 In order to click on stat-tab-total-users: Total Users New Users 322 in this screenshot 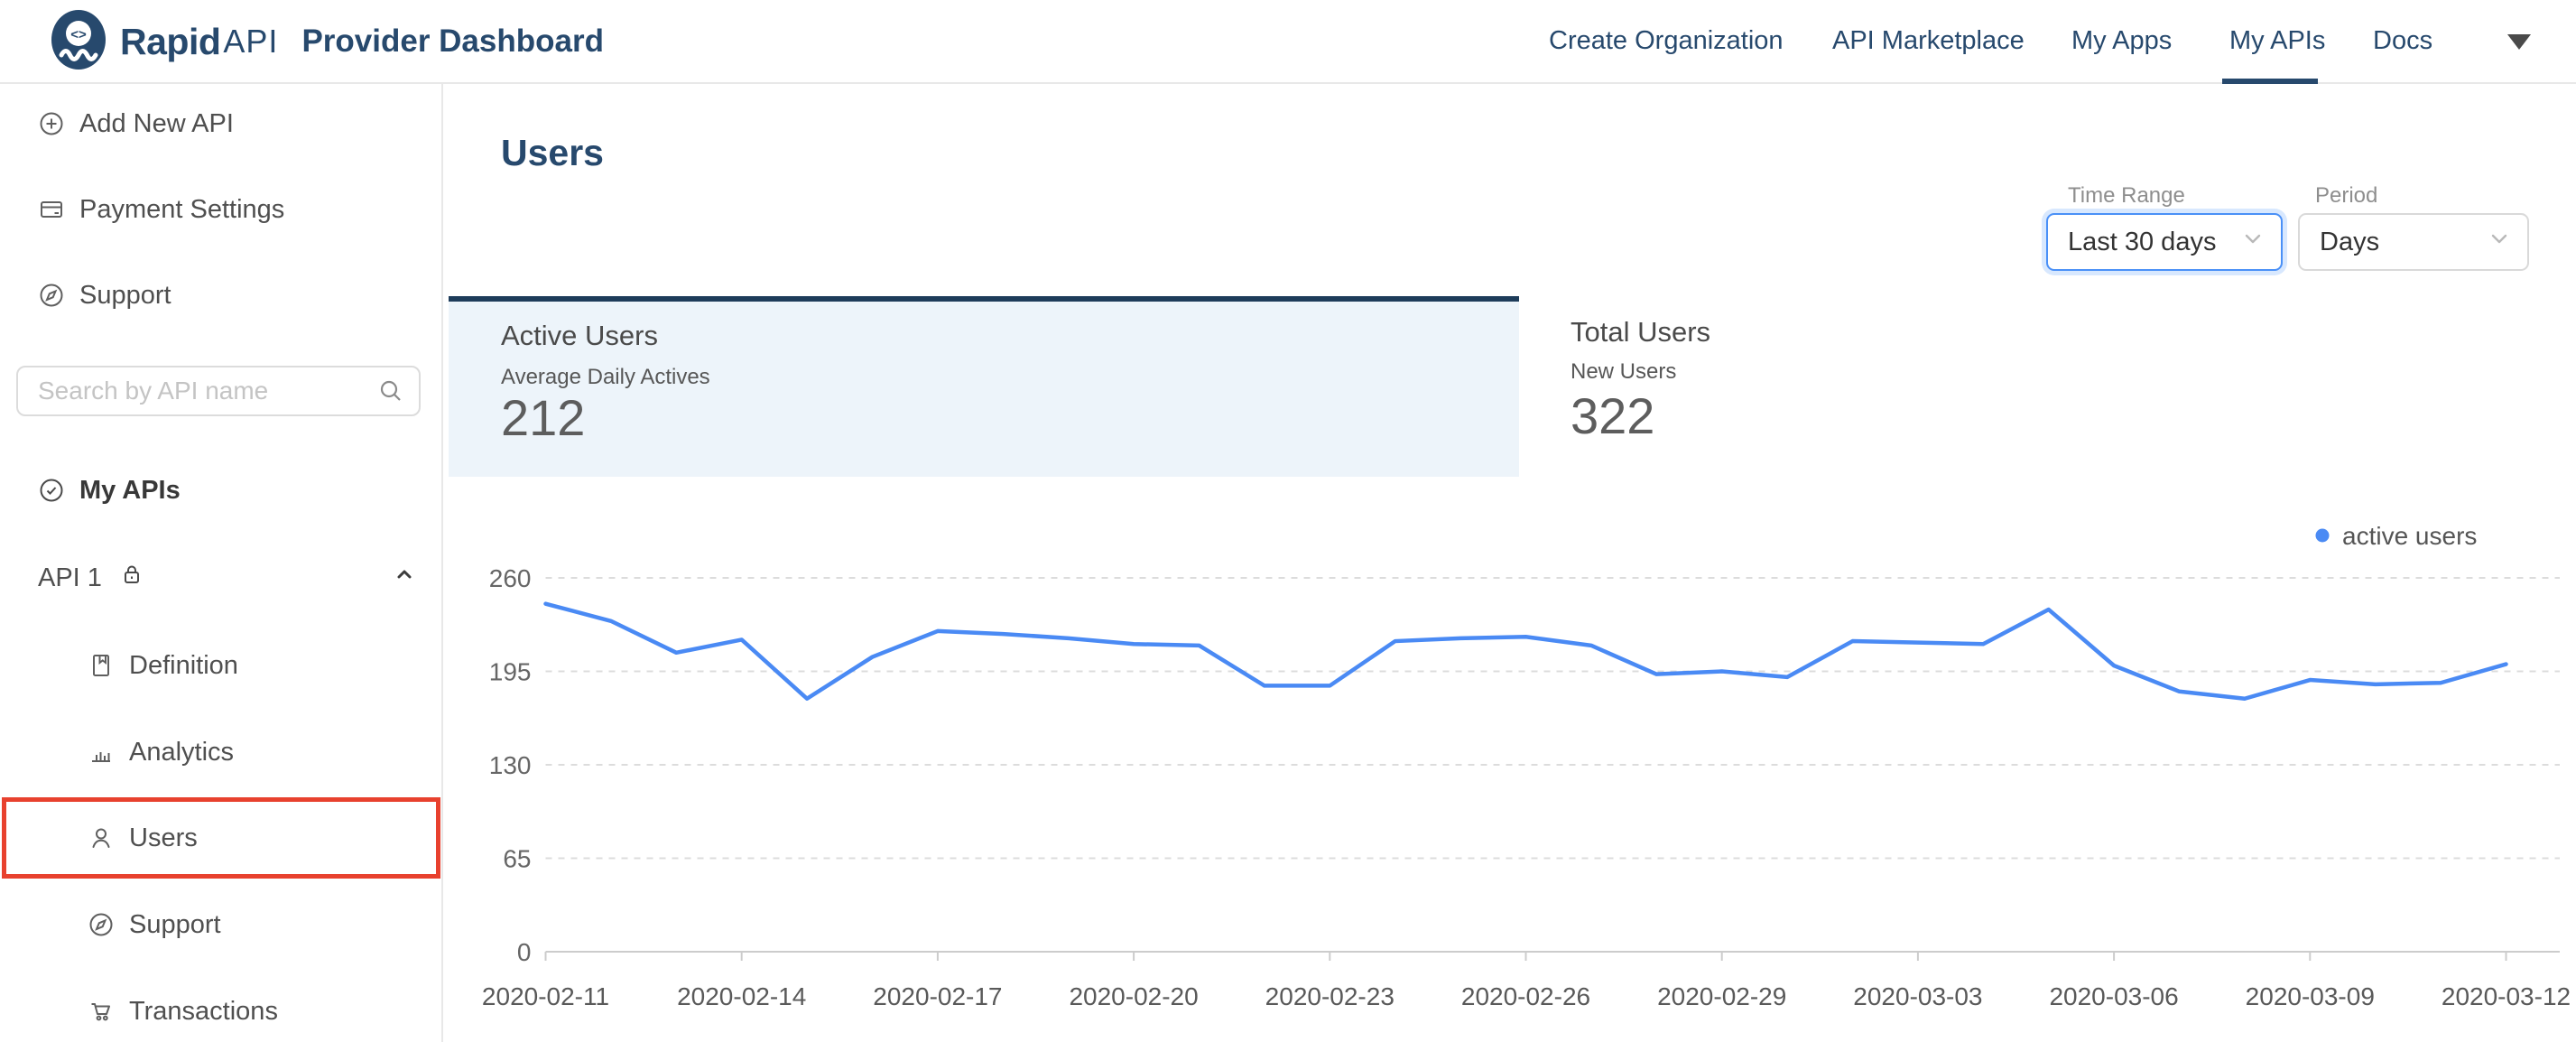, I will do `click(1841, 387)`.